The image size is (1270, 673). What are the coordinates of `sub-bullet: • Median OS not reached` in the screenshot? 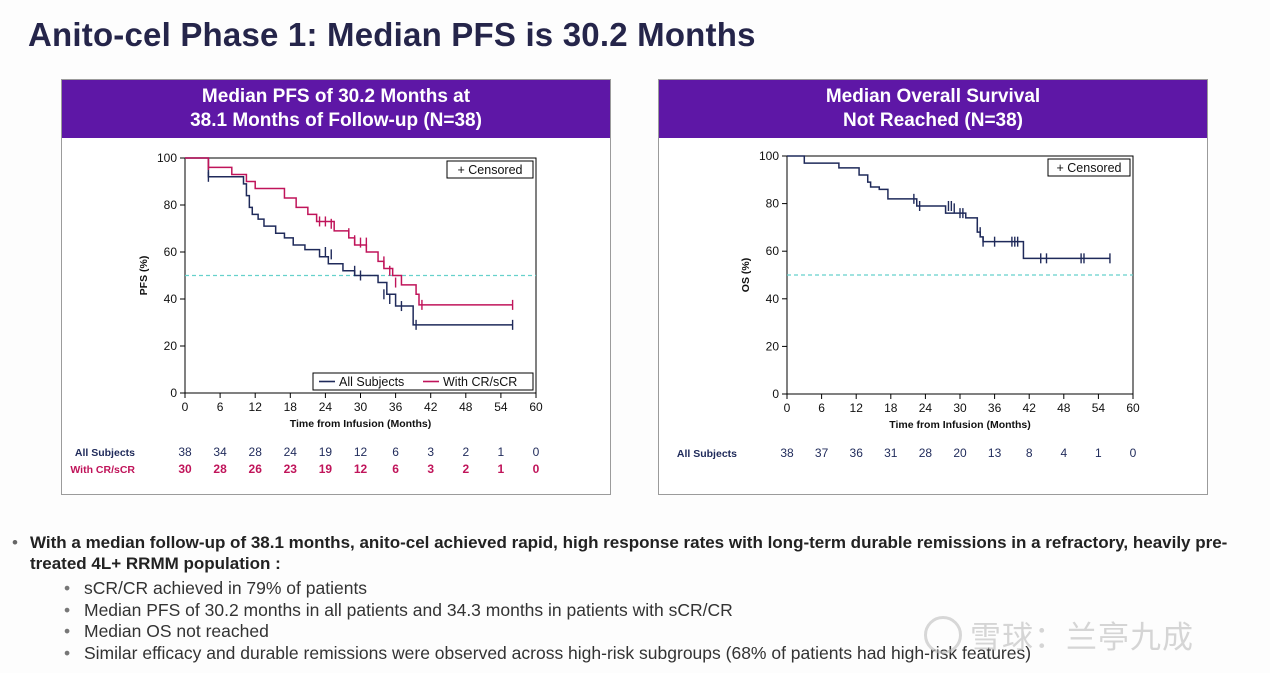 It's located at (663, 632).